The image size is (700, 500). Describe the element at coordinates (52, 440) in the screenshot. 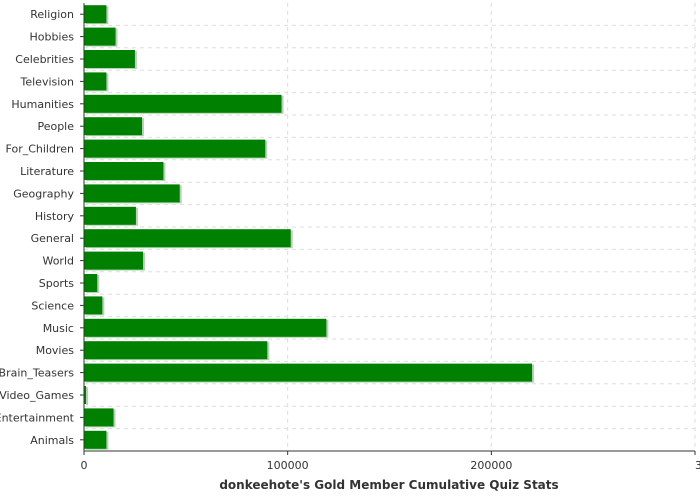

I see `category-label: Animals` at that location.